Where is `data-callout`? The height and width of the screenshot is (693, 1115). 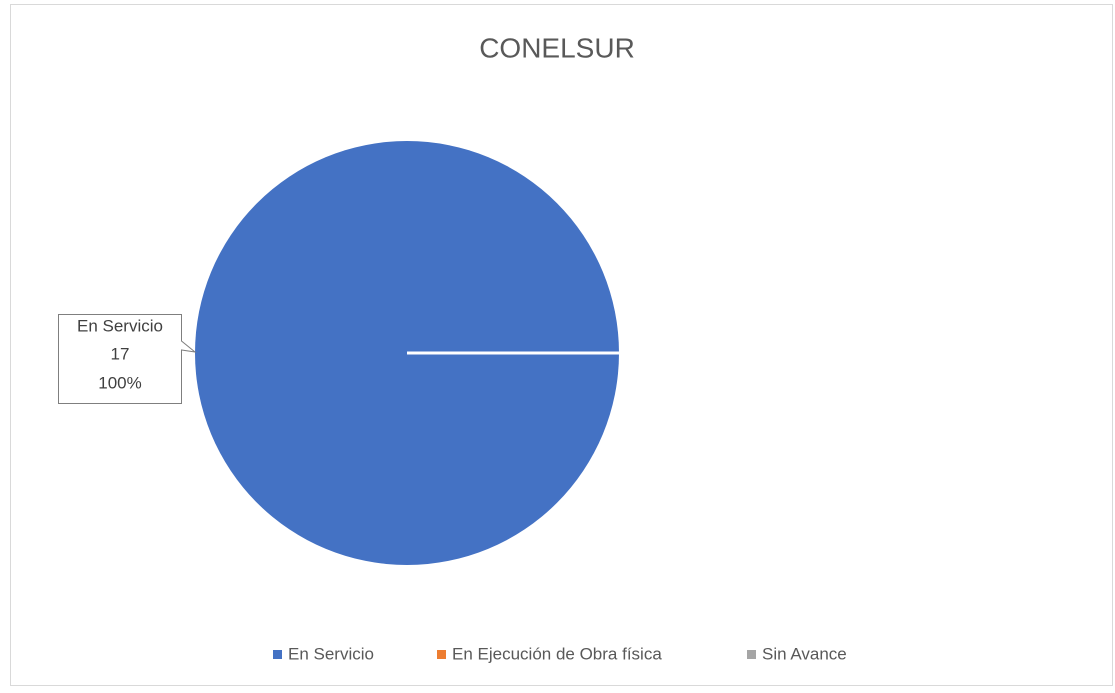 data-callout is located at coordinates (127, 359).